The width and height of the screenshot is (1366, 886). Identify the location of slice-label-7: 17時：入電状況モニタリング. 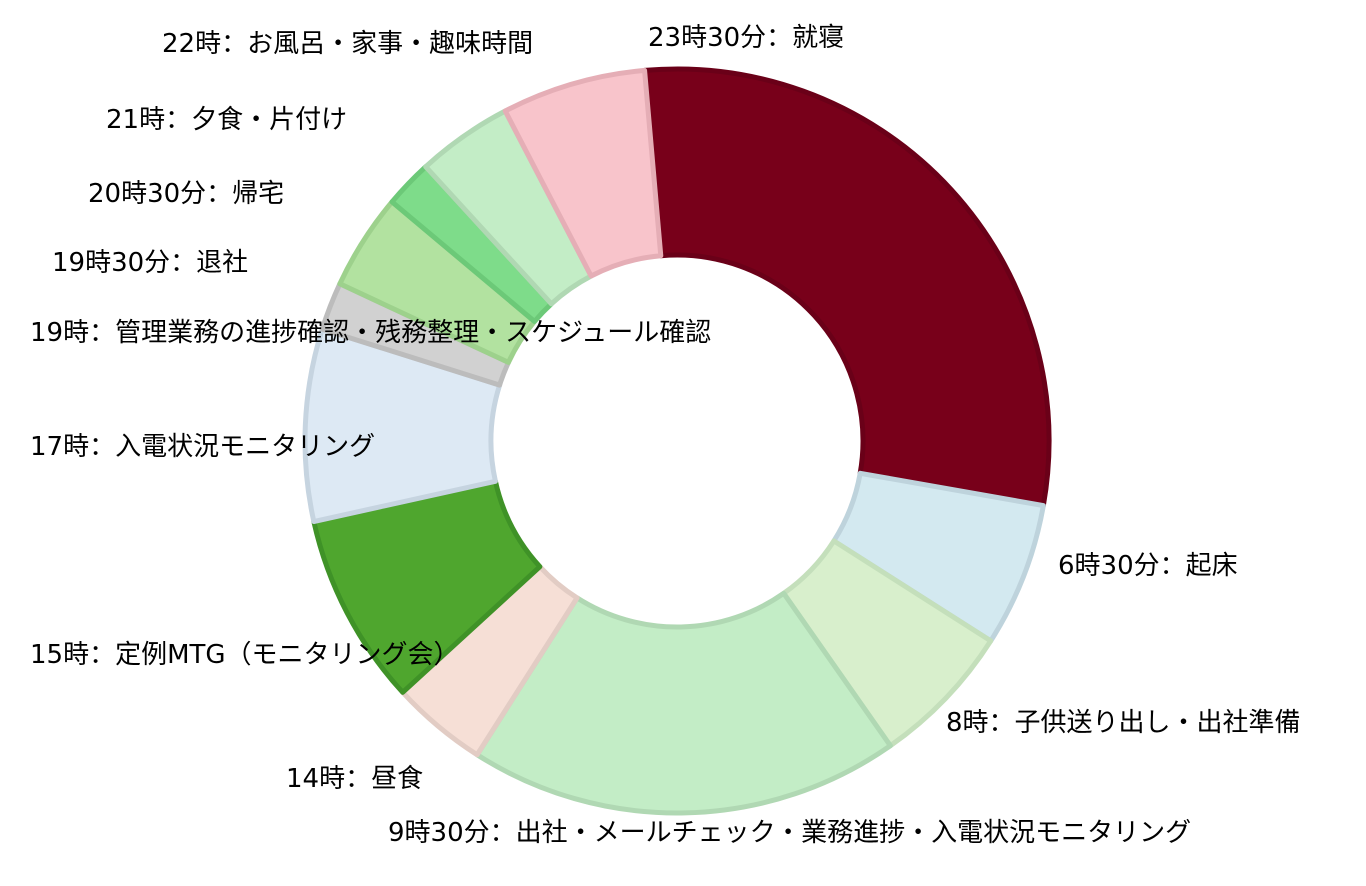
(202, 447).